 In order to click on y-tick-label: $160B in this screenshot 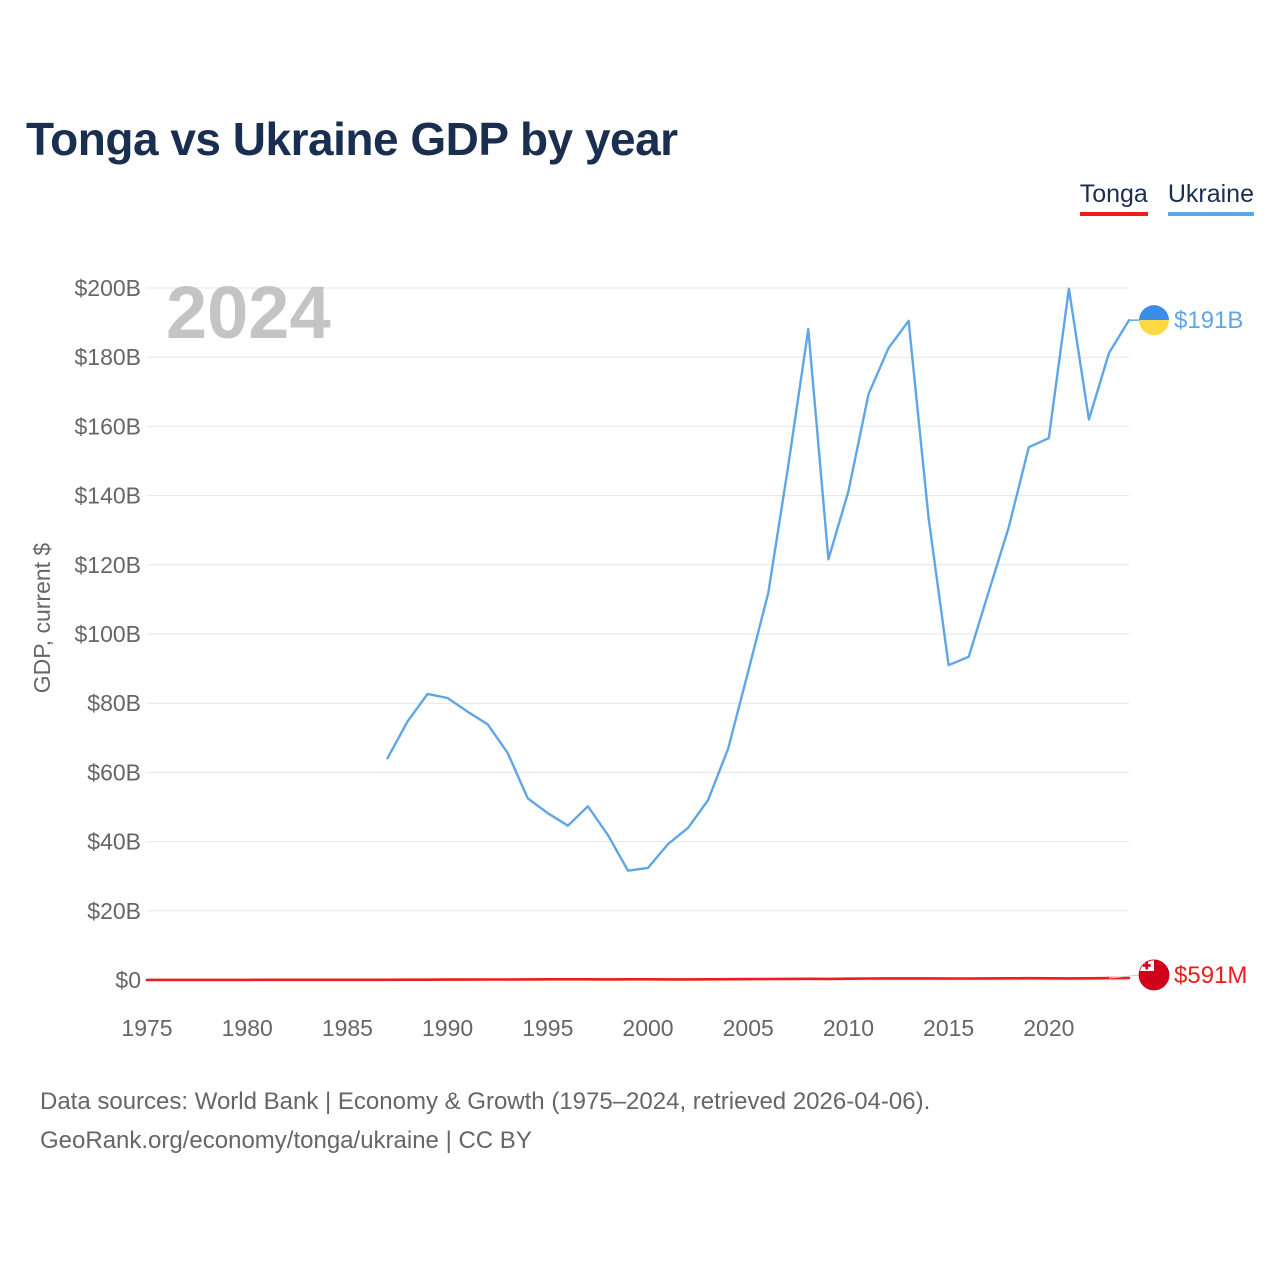, I will do `click(107, 426)`.